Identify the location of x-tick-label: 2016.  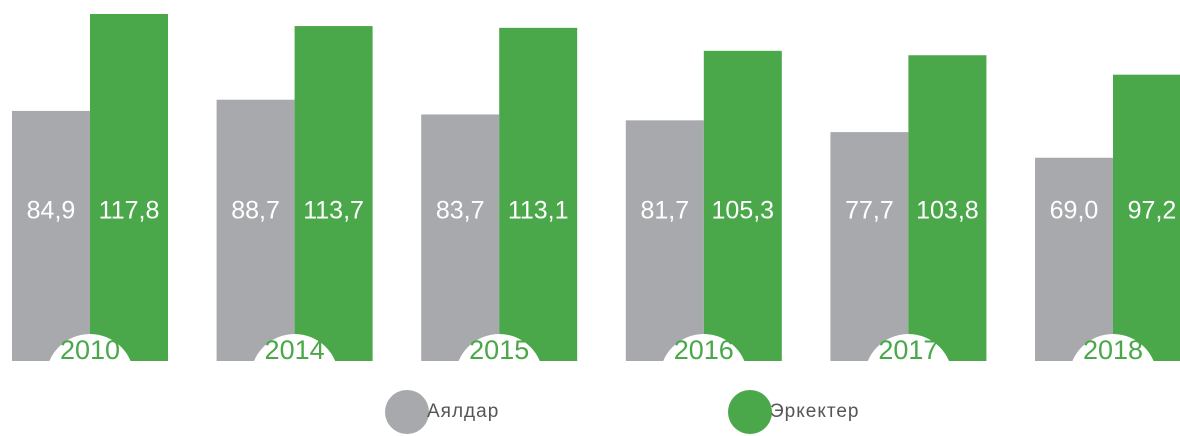
(704, 350).